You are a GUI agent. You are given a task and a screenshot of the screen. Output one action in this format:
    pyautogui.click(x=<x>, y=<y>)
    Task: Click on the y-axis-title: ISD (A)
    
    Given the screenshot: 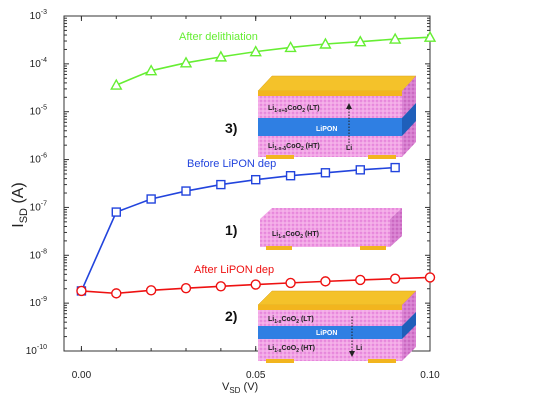 What is the action you would take?
    pyautogui.click(x=20, y=205)
    